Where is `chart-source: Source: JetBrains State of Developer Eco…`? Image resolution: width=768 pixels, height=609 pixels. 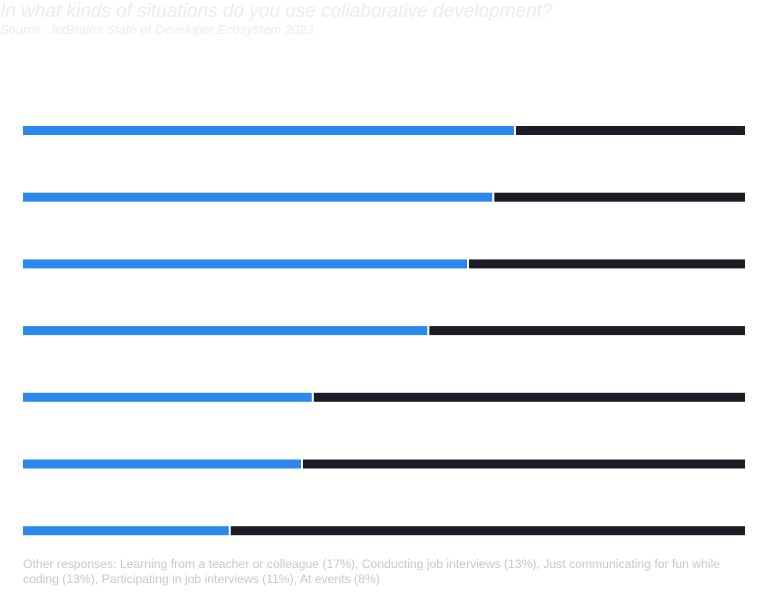 chart-source: Source: JetBrains State of Developer Eco… is located at coordinates (157, 29).